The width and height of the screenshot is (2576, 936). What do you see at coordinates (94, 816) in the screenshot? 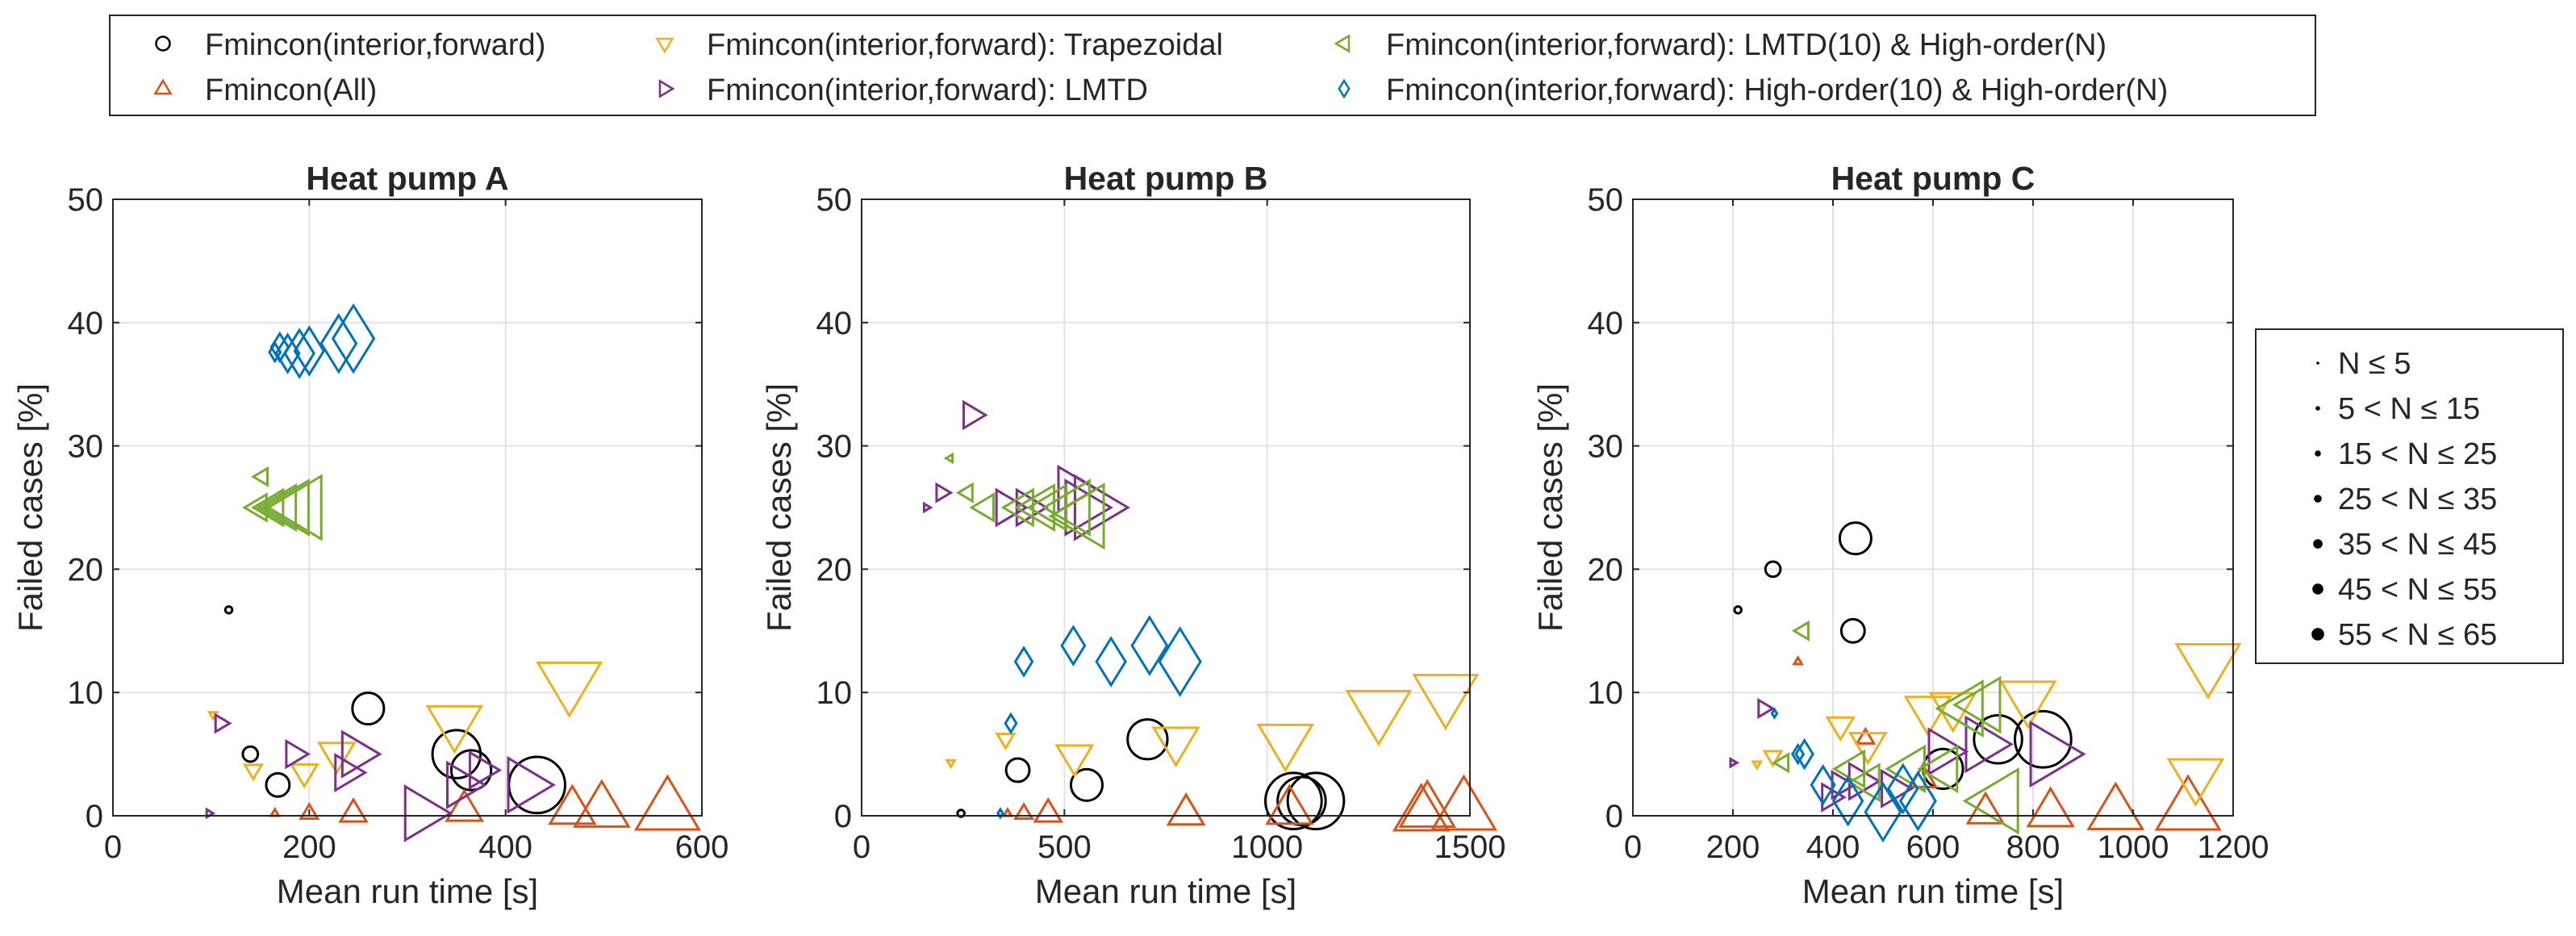
I see `y-tick-label: 0` at bounding box center [94, 816].